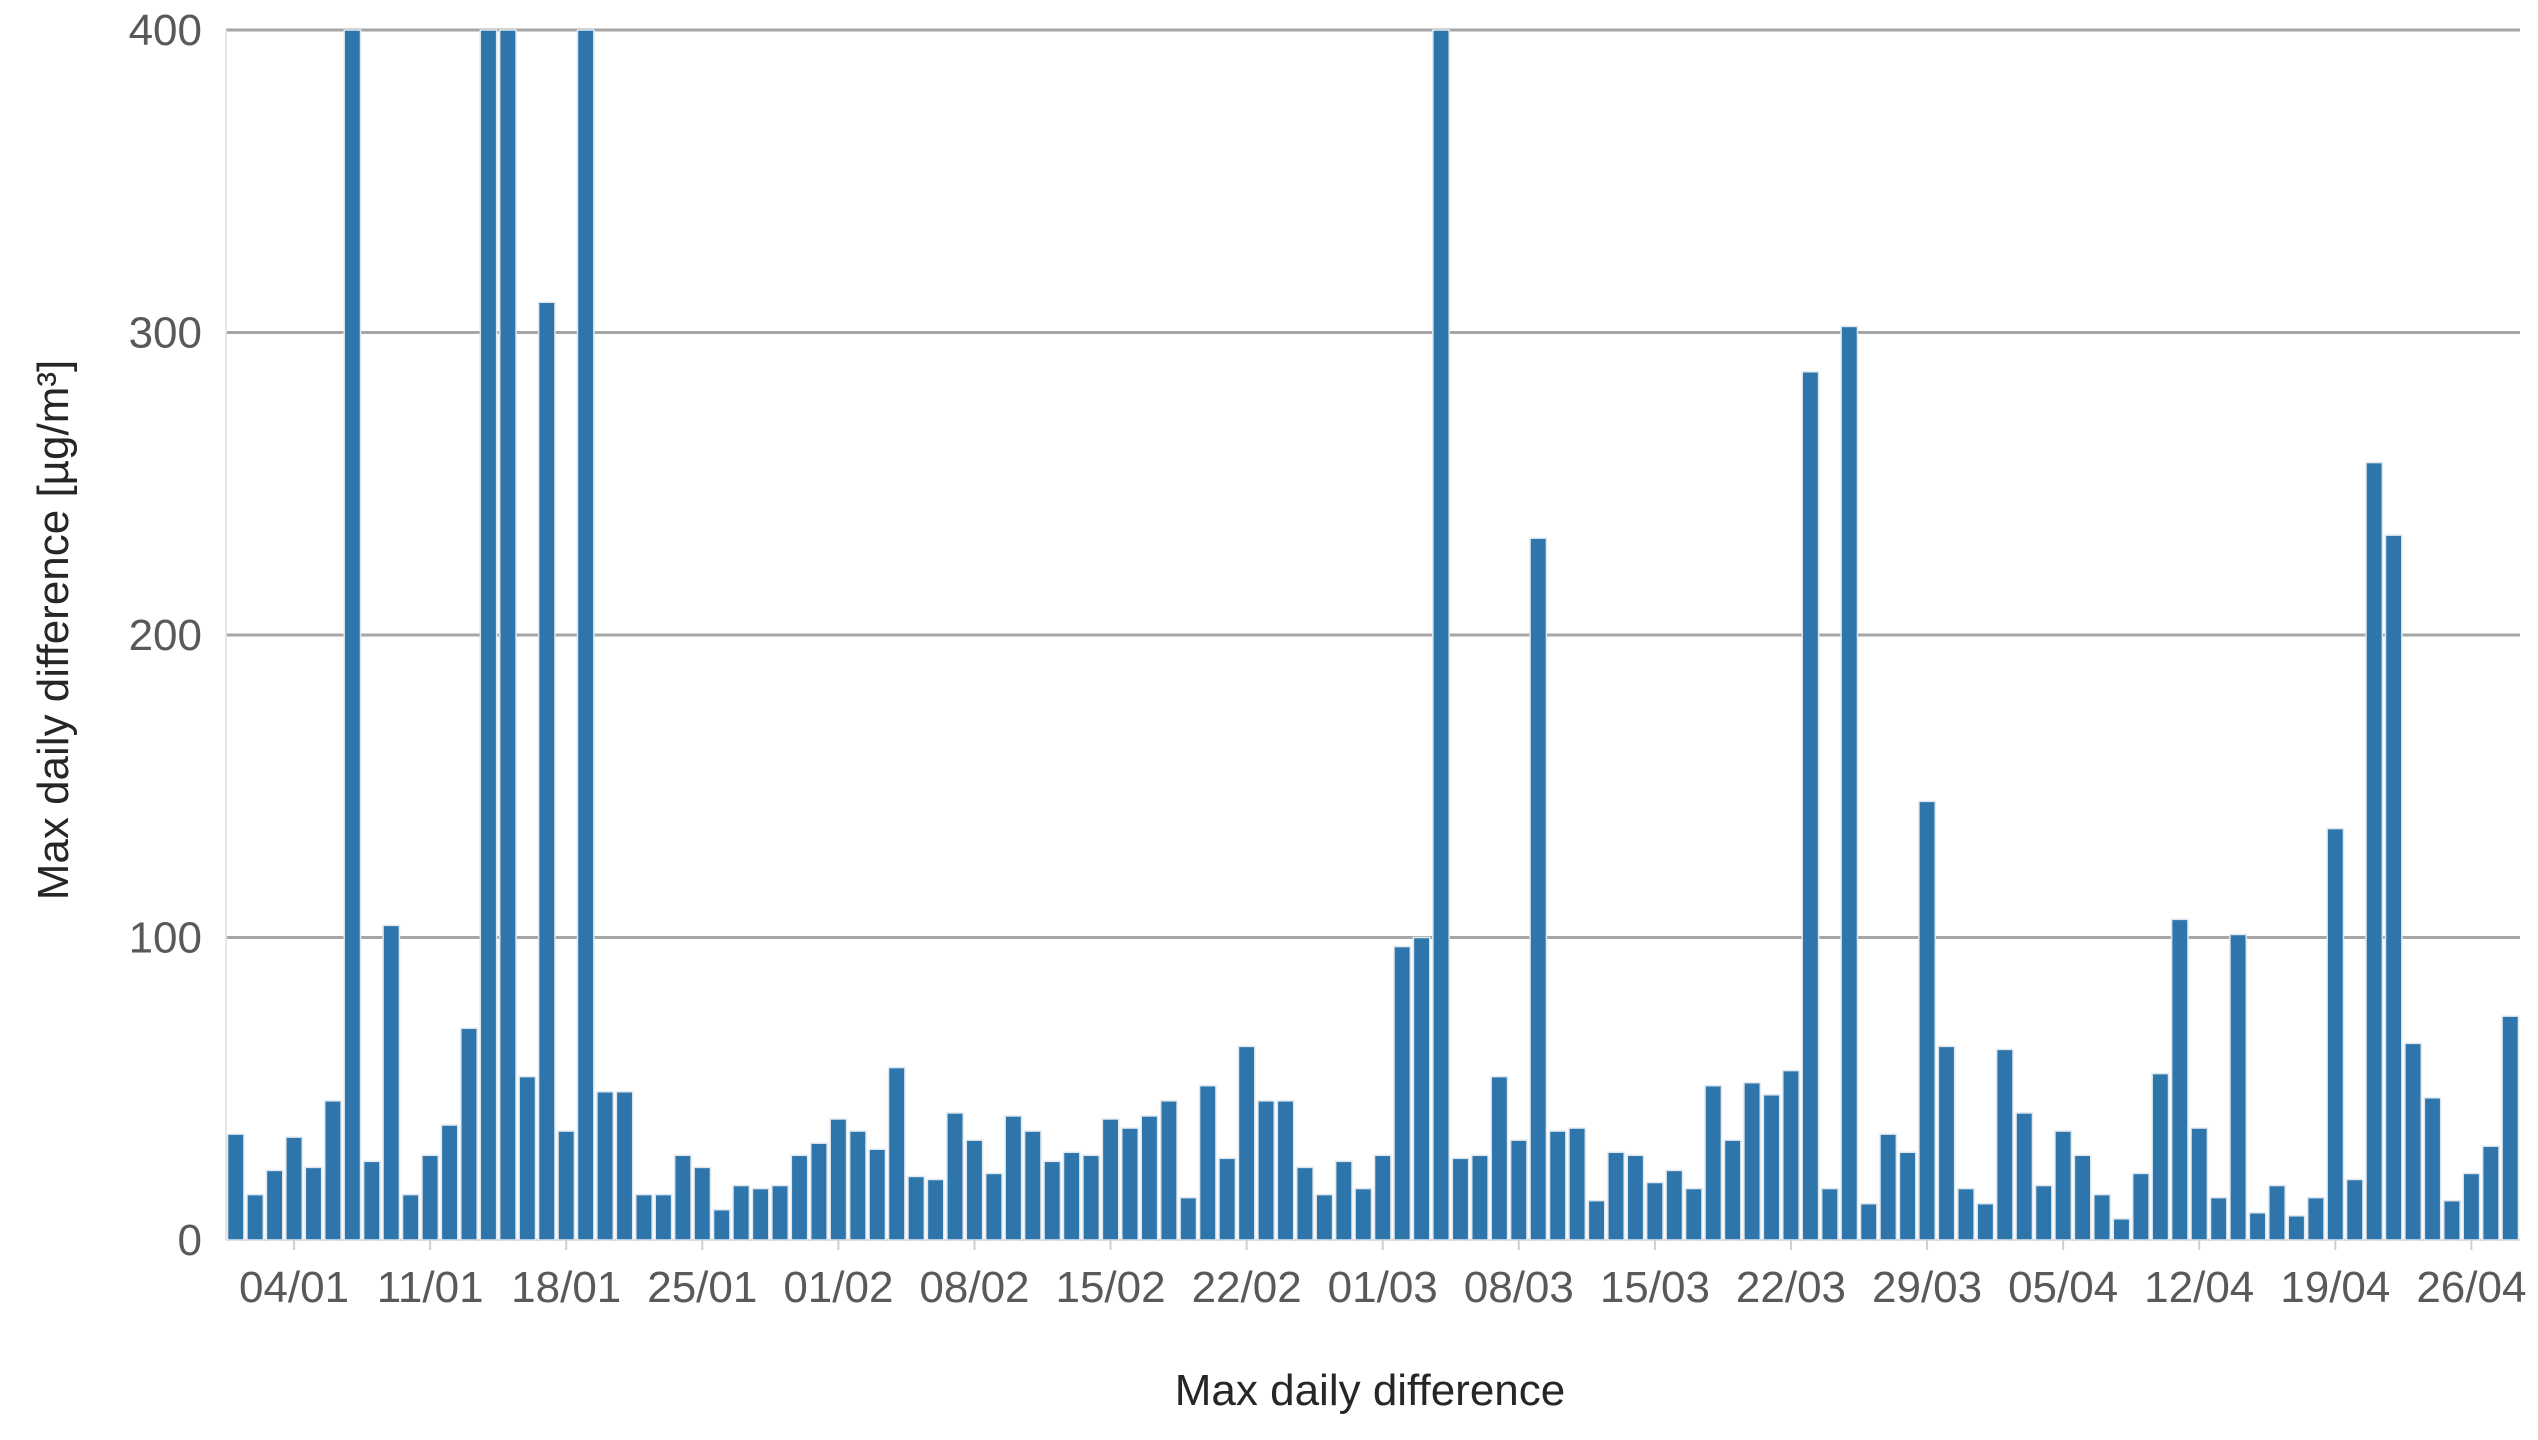  I want to click on x-tick-label: 15/03, so click(1655, 1287).